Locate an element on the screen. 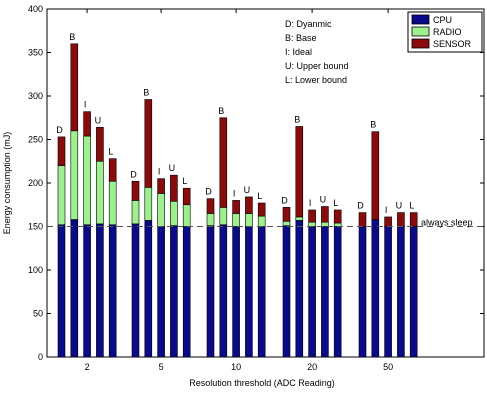 The image size is (487, 393). legend-label-cpu: CPU is located at coordinates (442, 20).